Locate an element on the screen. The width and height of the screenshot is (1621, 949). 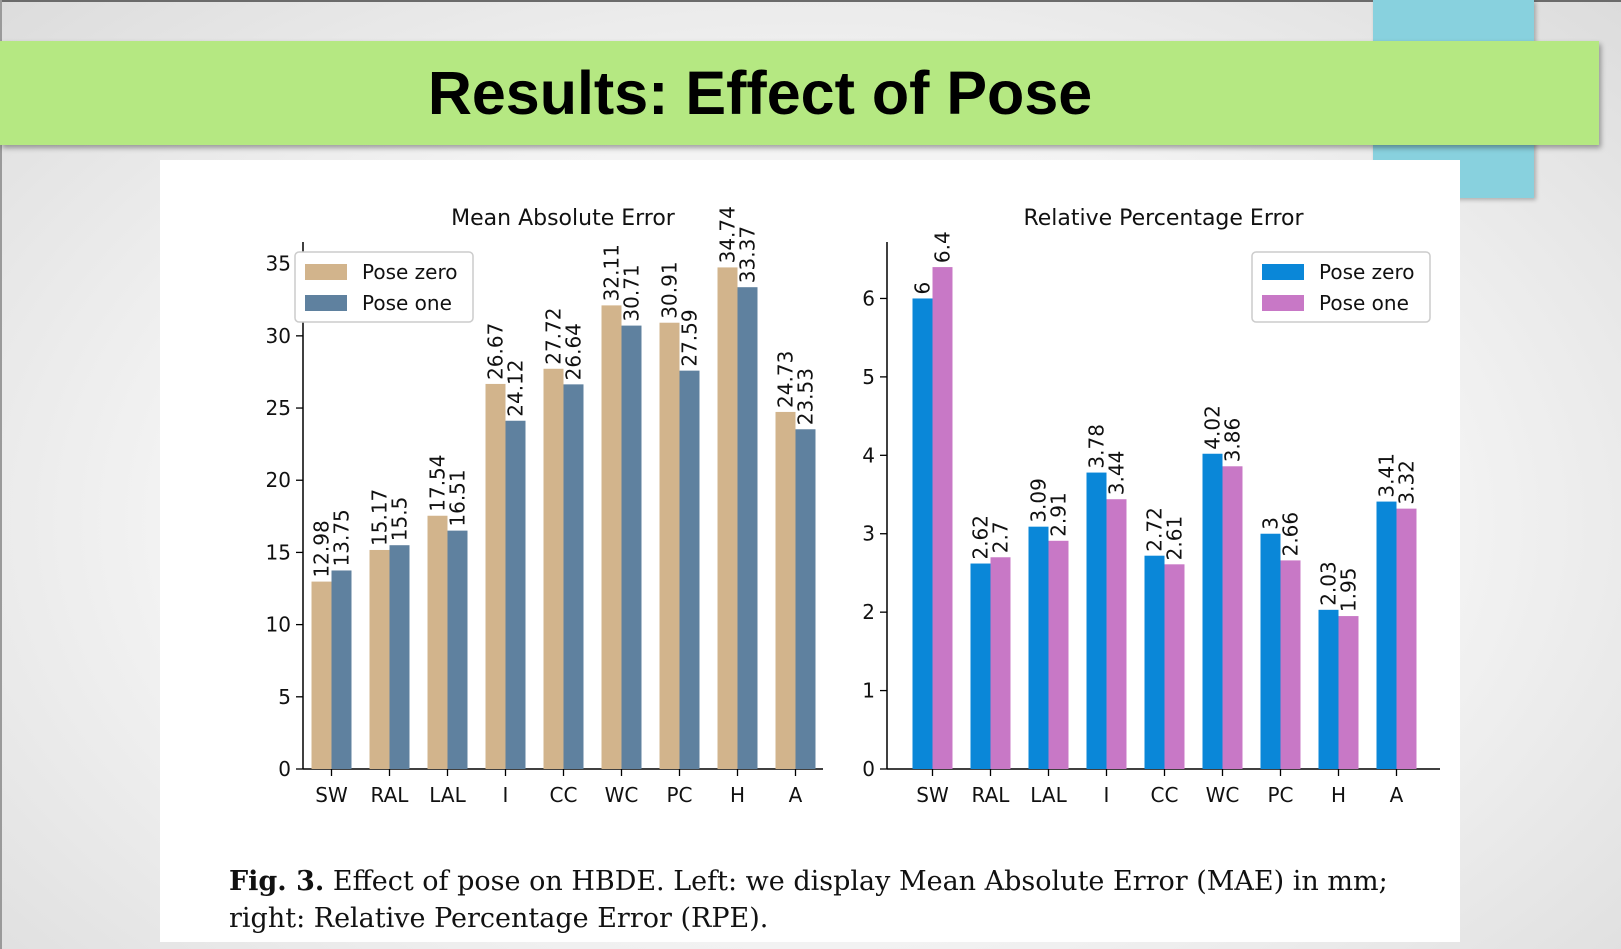
bar-value-label: 6 is located at coordinates (923, 288).